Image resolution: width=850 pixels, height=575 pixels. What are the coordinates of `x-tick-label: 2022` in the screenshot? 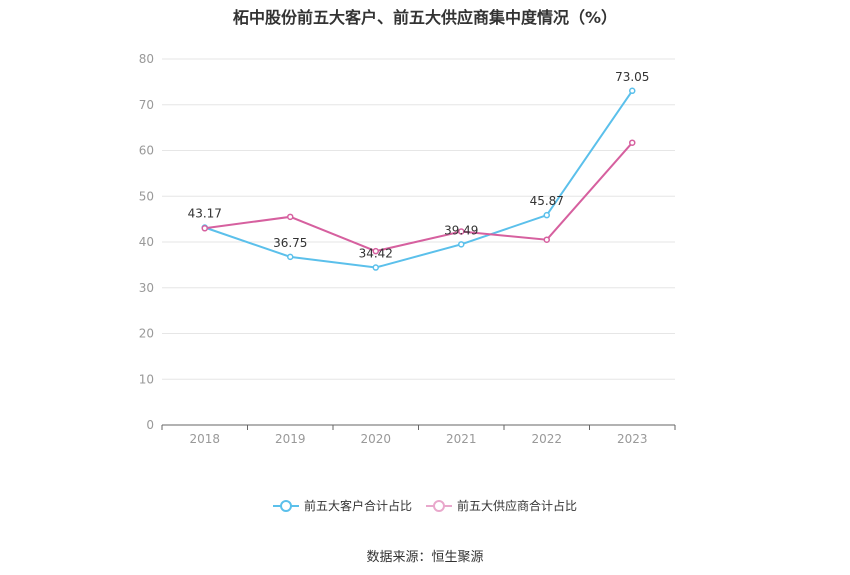 It's located at (546, 439).